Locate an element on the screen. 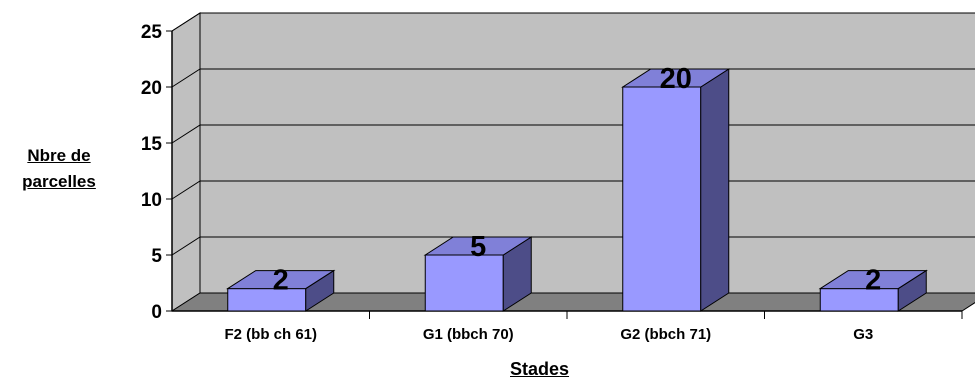 The image size is (975, 382). data-label: 20 is located at coordinates (676, 79).